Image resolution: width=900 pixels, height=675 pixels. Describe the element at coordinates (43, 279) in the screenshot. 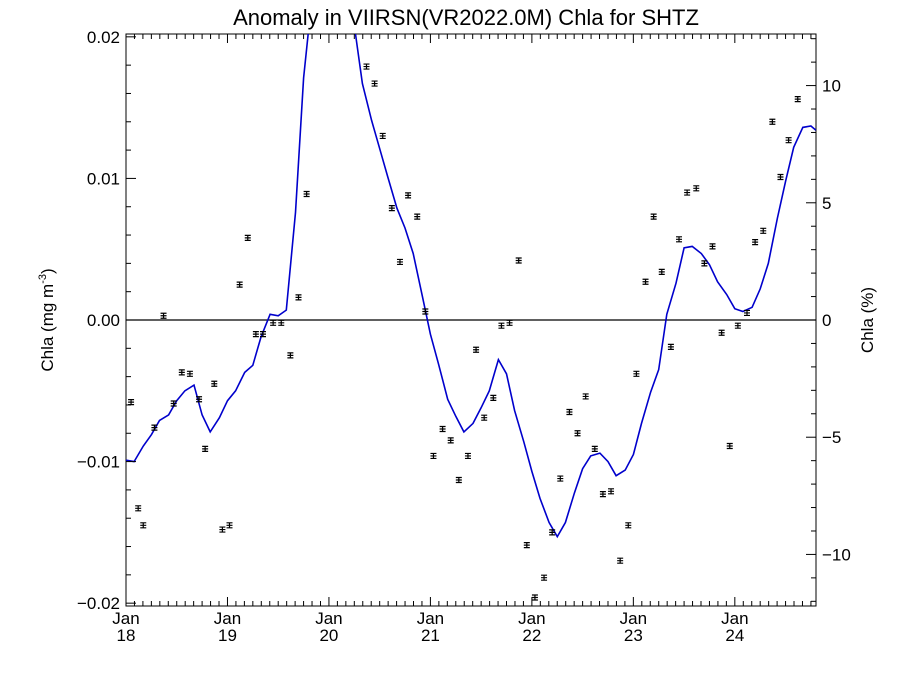

I see `y-left-label-sup: -3` at that location.